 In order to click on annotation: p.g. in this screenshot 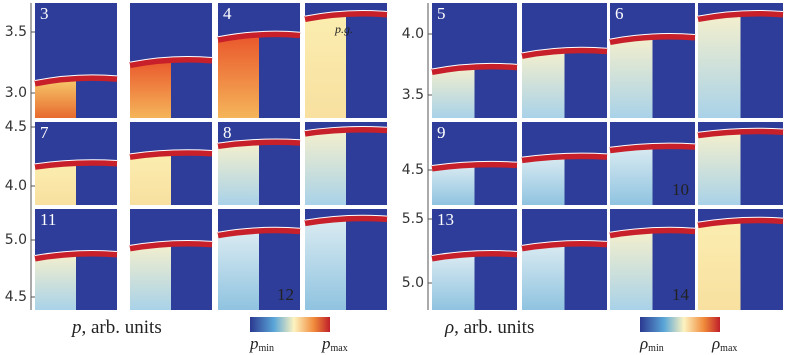, I will do `click(343, 29)`.